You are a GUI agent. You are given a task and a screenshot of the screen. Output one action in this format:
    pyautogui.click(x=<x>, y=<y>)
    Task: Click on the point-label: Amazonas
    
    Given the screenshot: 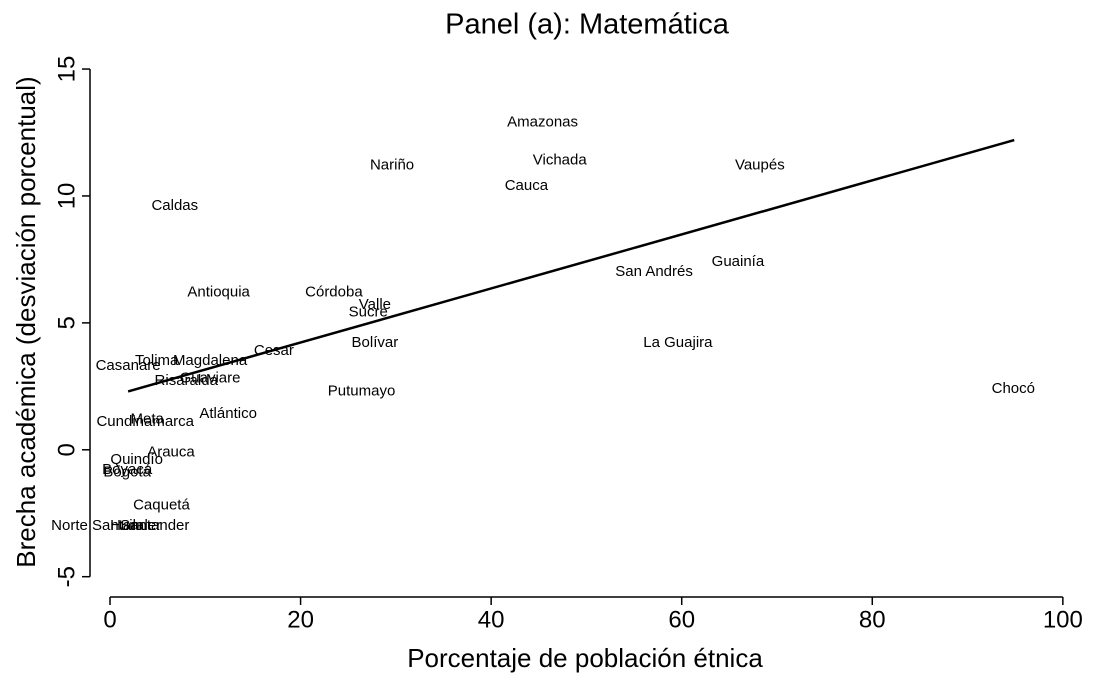 What is the action you would take?
    pyautogui.click(x=542, y=121)
    